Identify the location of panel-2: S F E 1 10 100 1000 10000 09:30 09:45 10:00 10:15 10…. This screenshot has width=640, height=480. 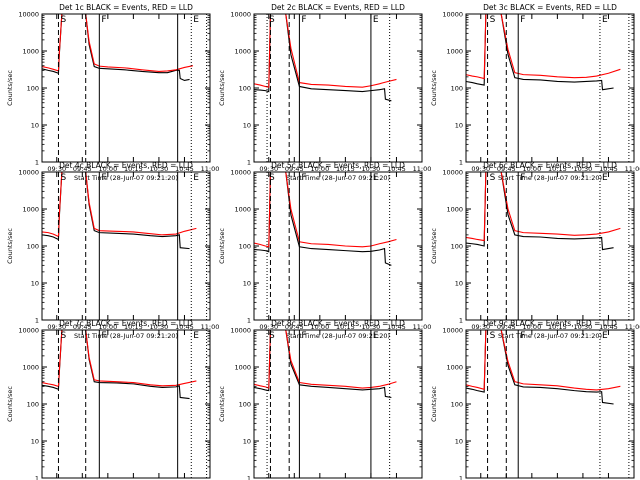
(324, 92).